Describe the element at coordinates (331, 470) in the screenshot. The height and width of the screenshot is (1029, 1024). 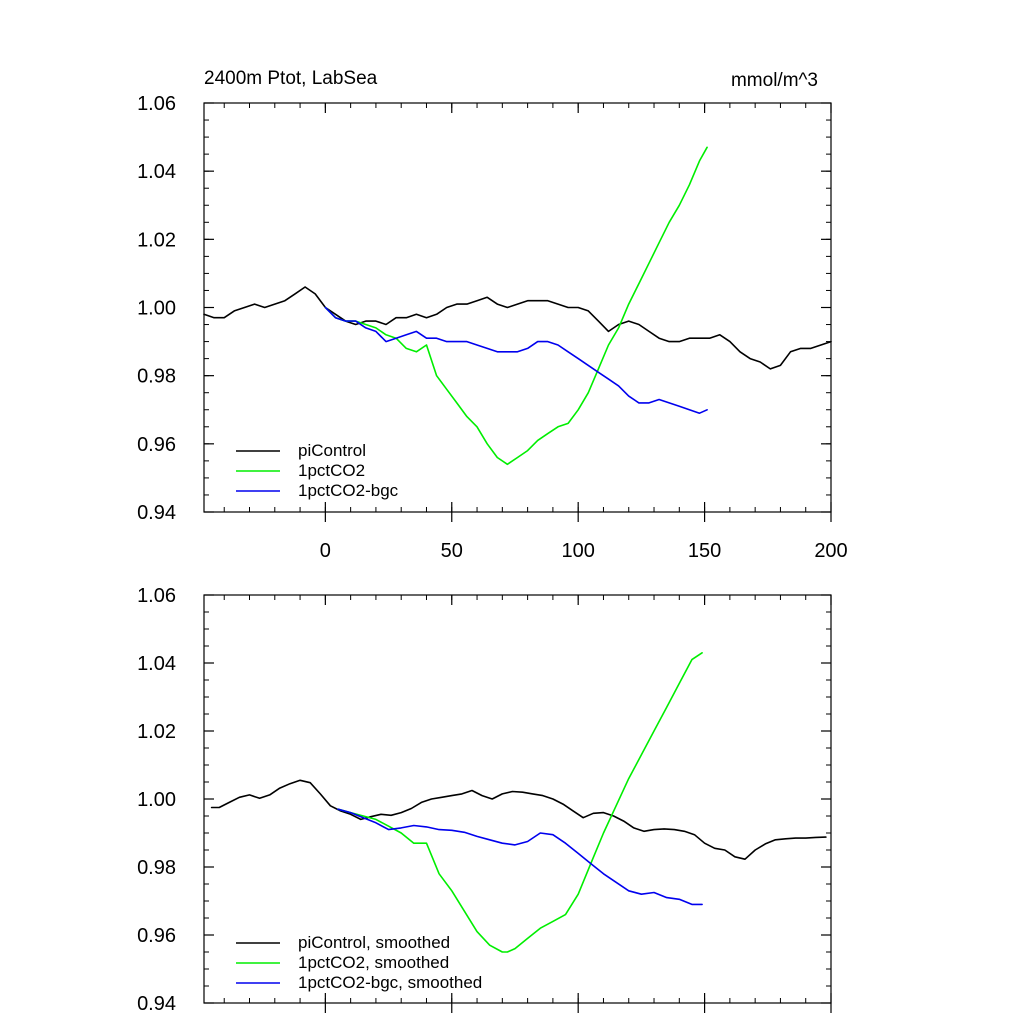
I see `legend-label: 1pctCO2` at that location.